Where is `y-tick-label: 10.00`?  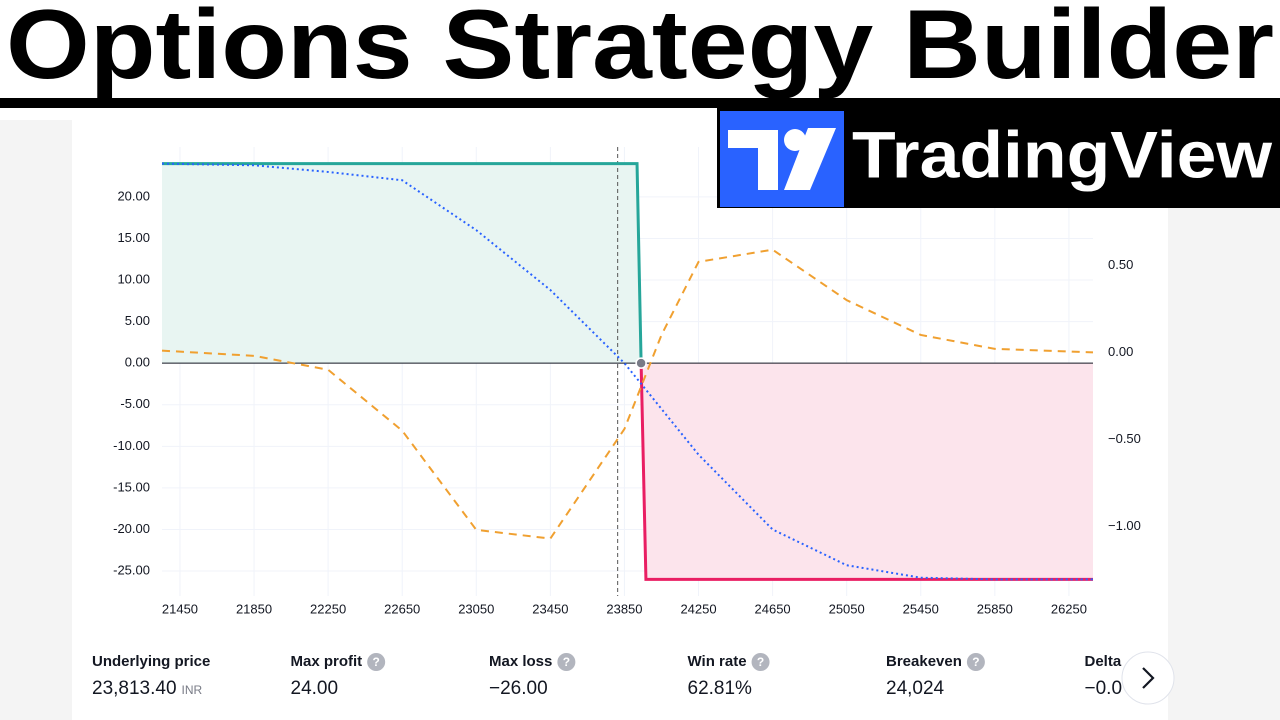 y-tick-label: 10.00 is located at coordinates (133, 278).